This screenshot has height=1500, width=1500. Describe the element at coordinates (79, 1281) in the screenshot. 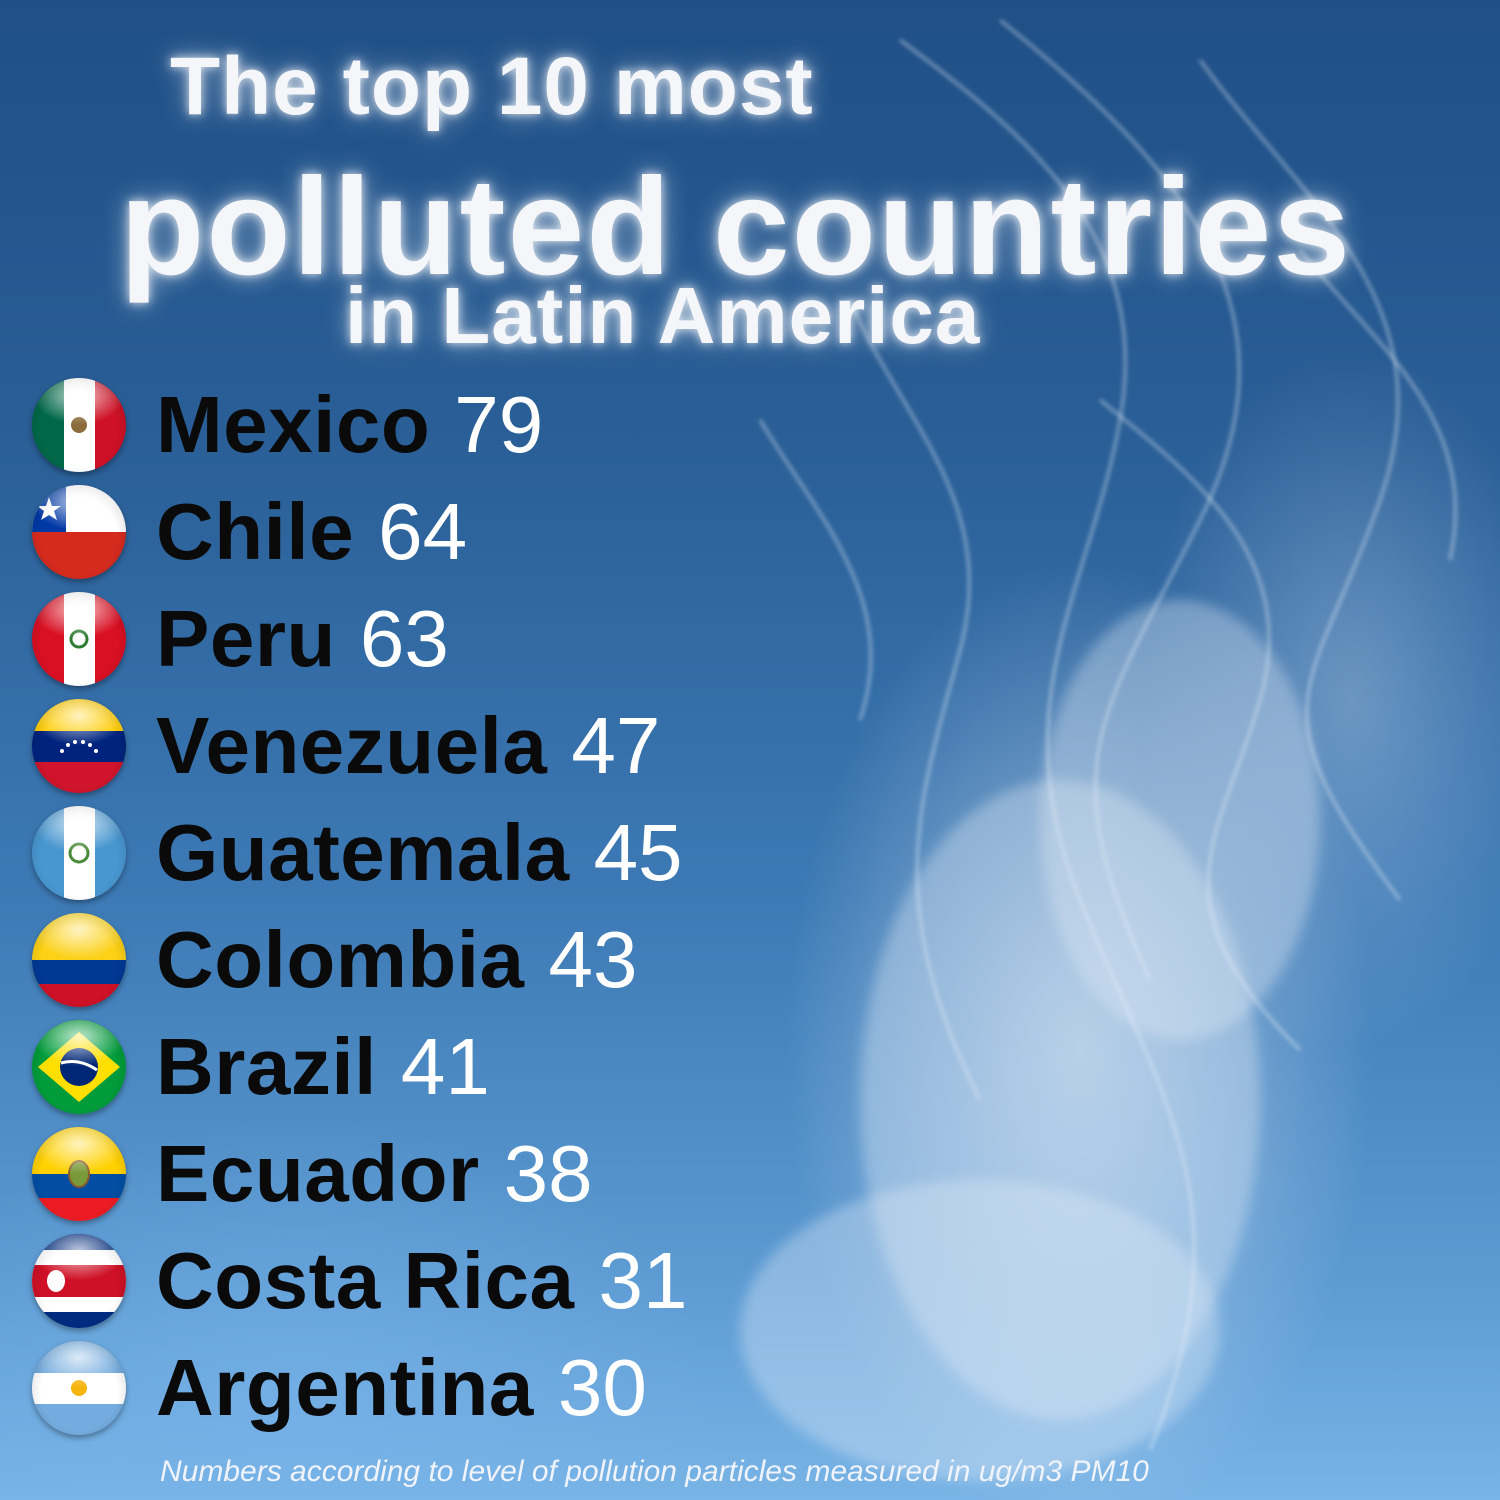

I see `costa-rica-flag-icon` at that location.